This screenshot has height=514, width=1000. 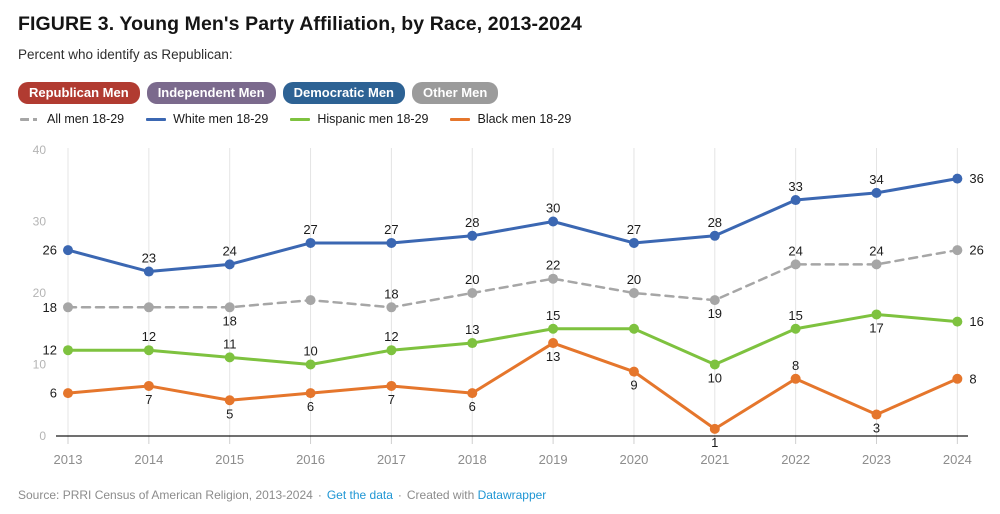 I want to click on value-label: 5, so click(x=229, y=413).